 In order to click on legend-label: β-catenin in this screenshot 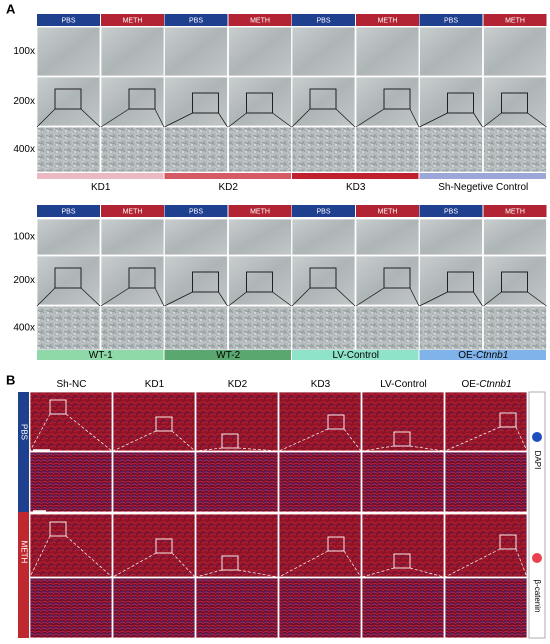, I will do `click(537, 595)`.